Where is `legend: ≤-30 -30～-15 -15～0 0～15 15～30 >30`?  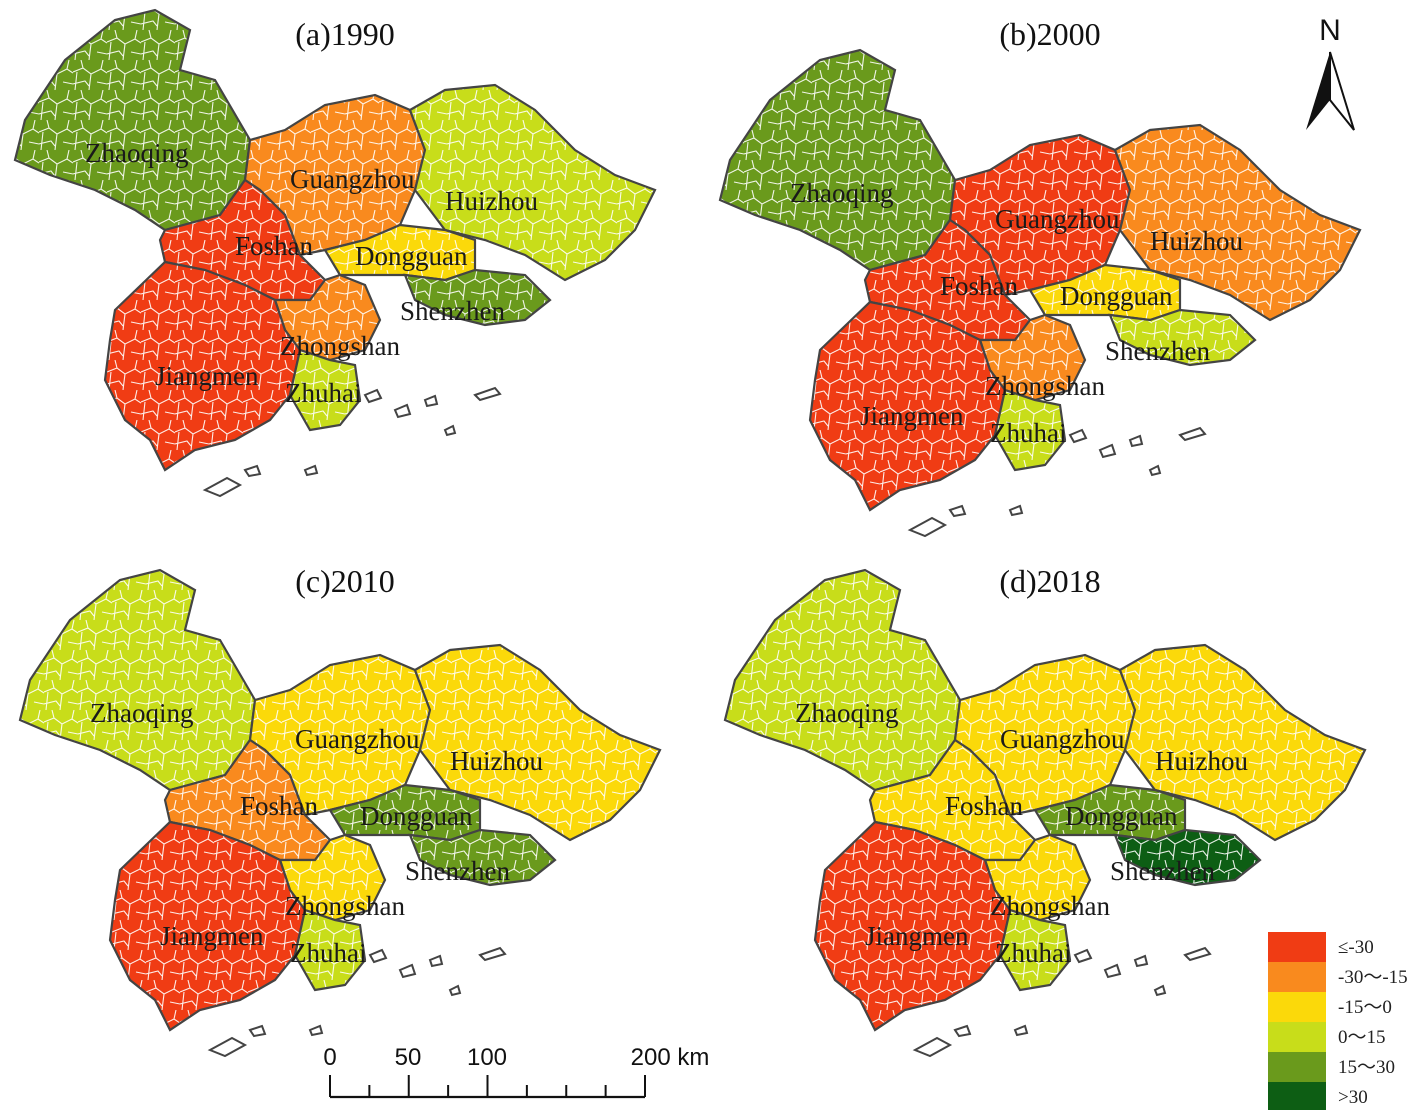
legend: ≤-30 -30～-15 -15～0 0～15 15～30 >30 is located at coordinates (1338, 1021).